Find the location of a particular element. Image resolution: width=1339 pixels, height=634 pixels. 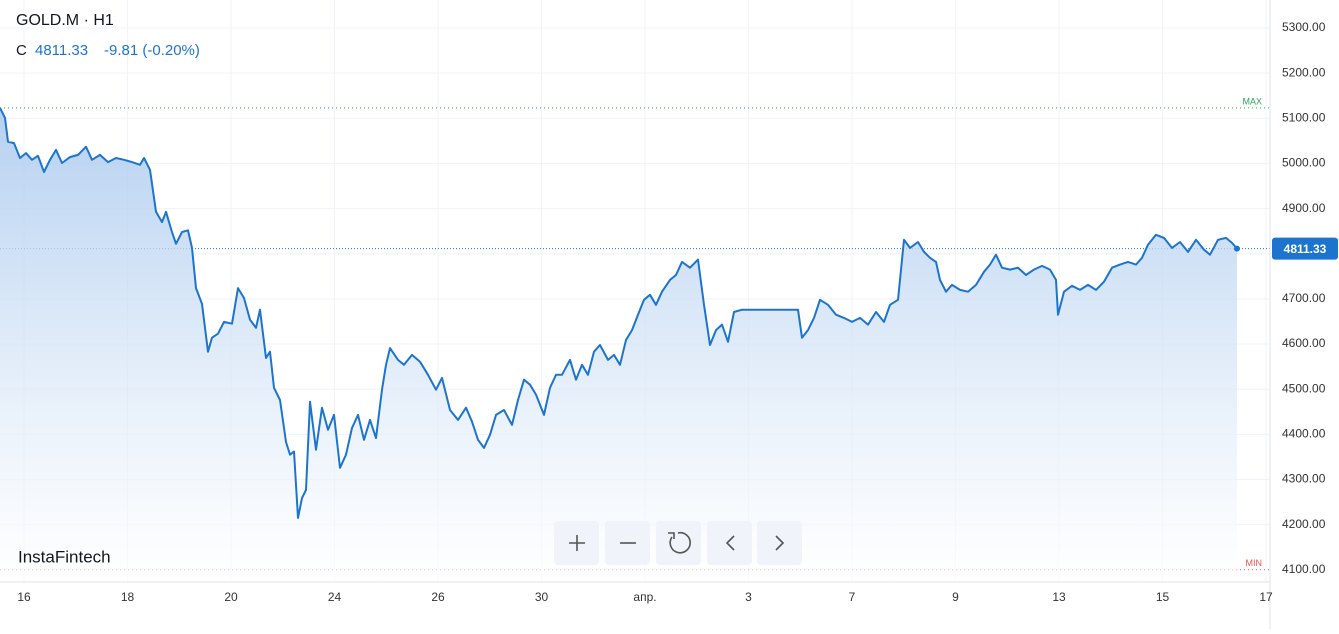

last-price-badge is located at coordinates (1305, 248).